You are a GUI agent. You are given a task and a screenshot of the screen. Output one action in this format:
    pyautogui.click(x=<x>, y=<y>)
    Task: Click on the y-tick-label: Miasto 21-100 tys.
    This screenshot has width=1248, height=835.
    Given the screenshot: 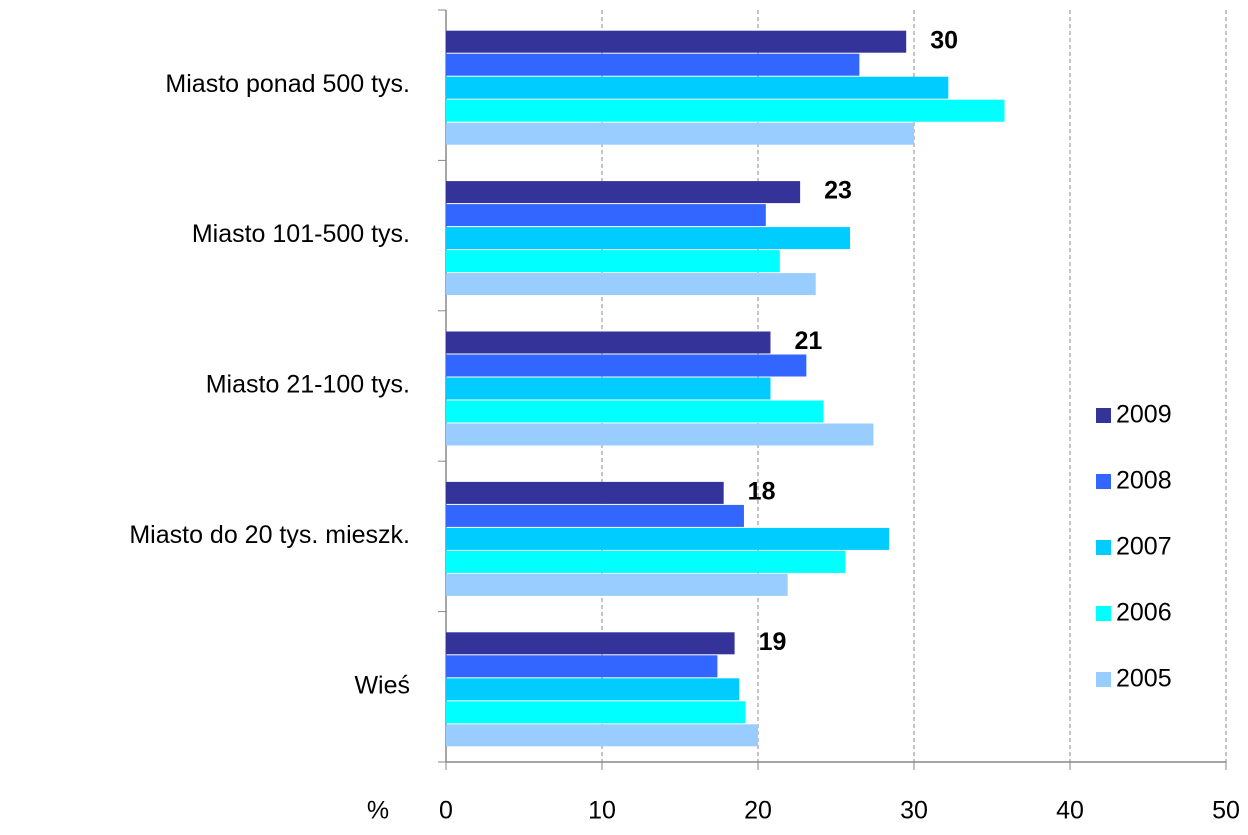 What is the action you would take?
    pyautogui.click(x=308, y=385)
    